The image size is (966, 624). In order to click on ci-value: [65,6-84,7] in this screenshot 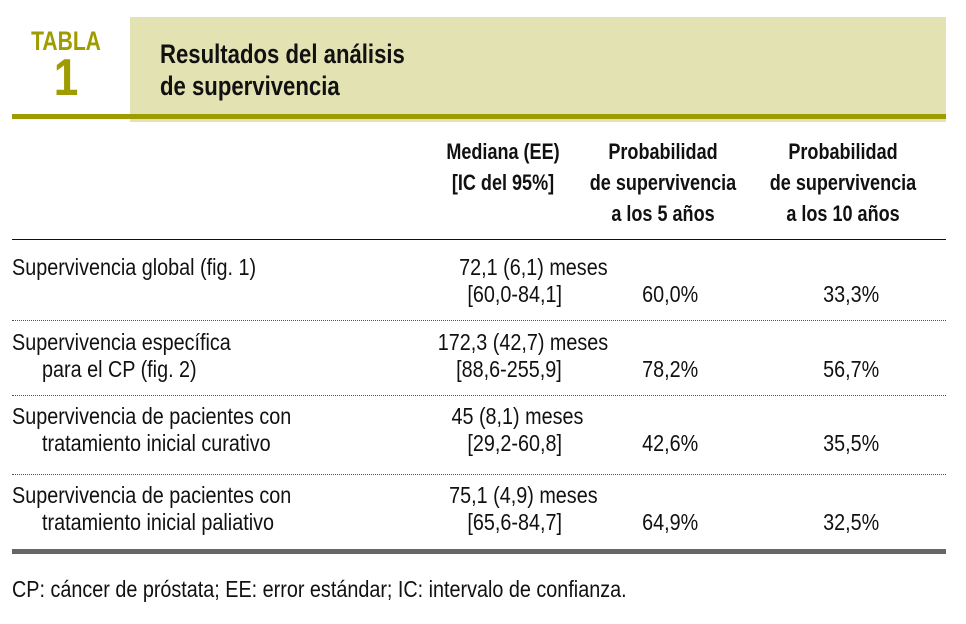, I will do `click(514, 522)`.